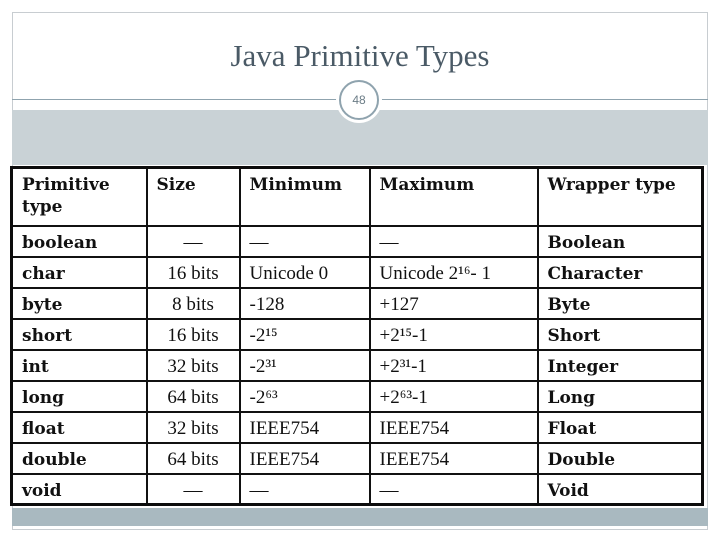 The image size is (720, 540). Describe the element at coordinates (453, 303) in the screenshot. I see `cell-max: +127` at that location.